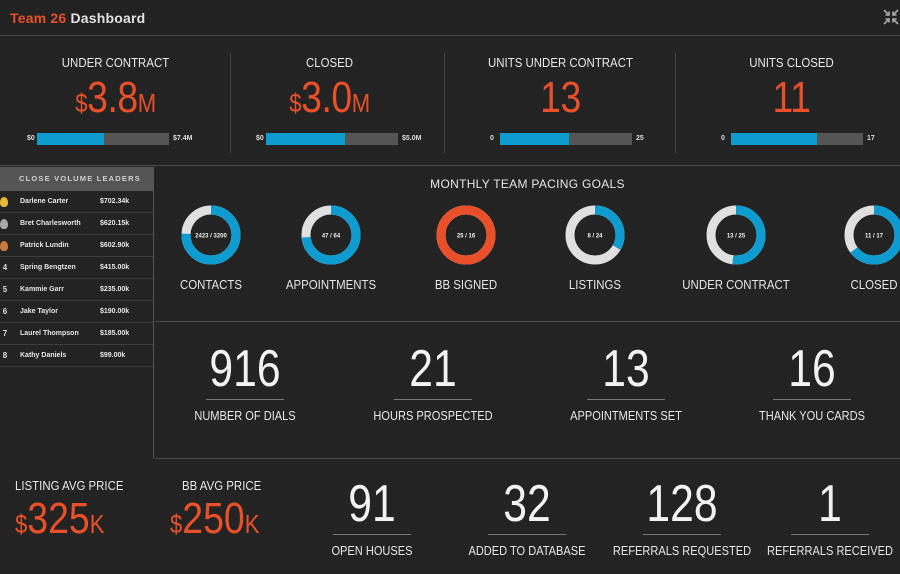  I want to click on leader-amount: $235.00k, so click(115, 289).